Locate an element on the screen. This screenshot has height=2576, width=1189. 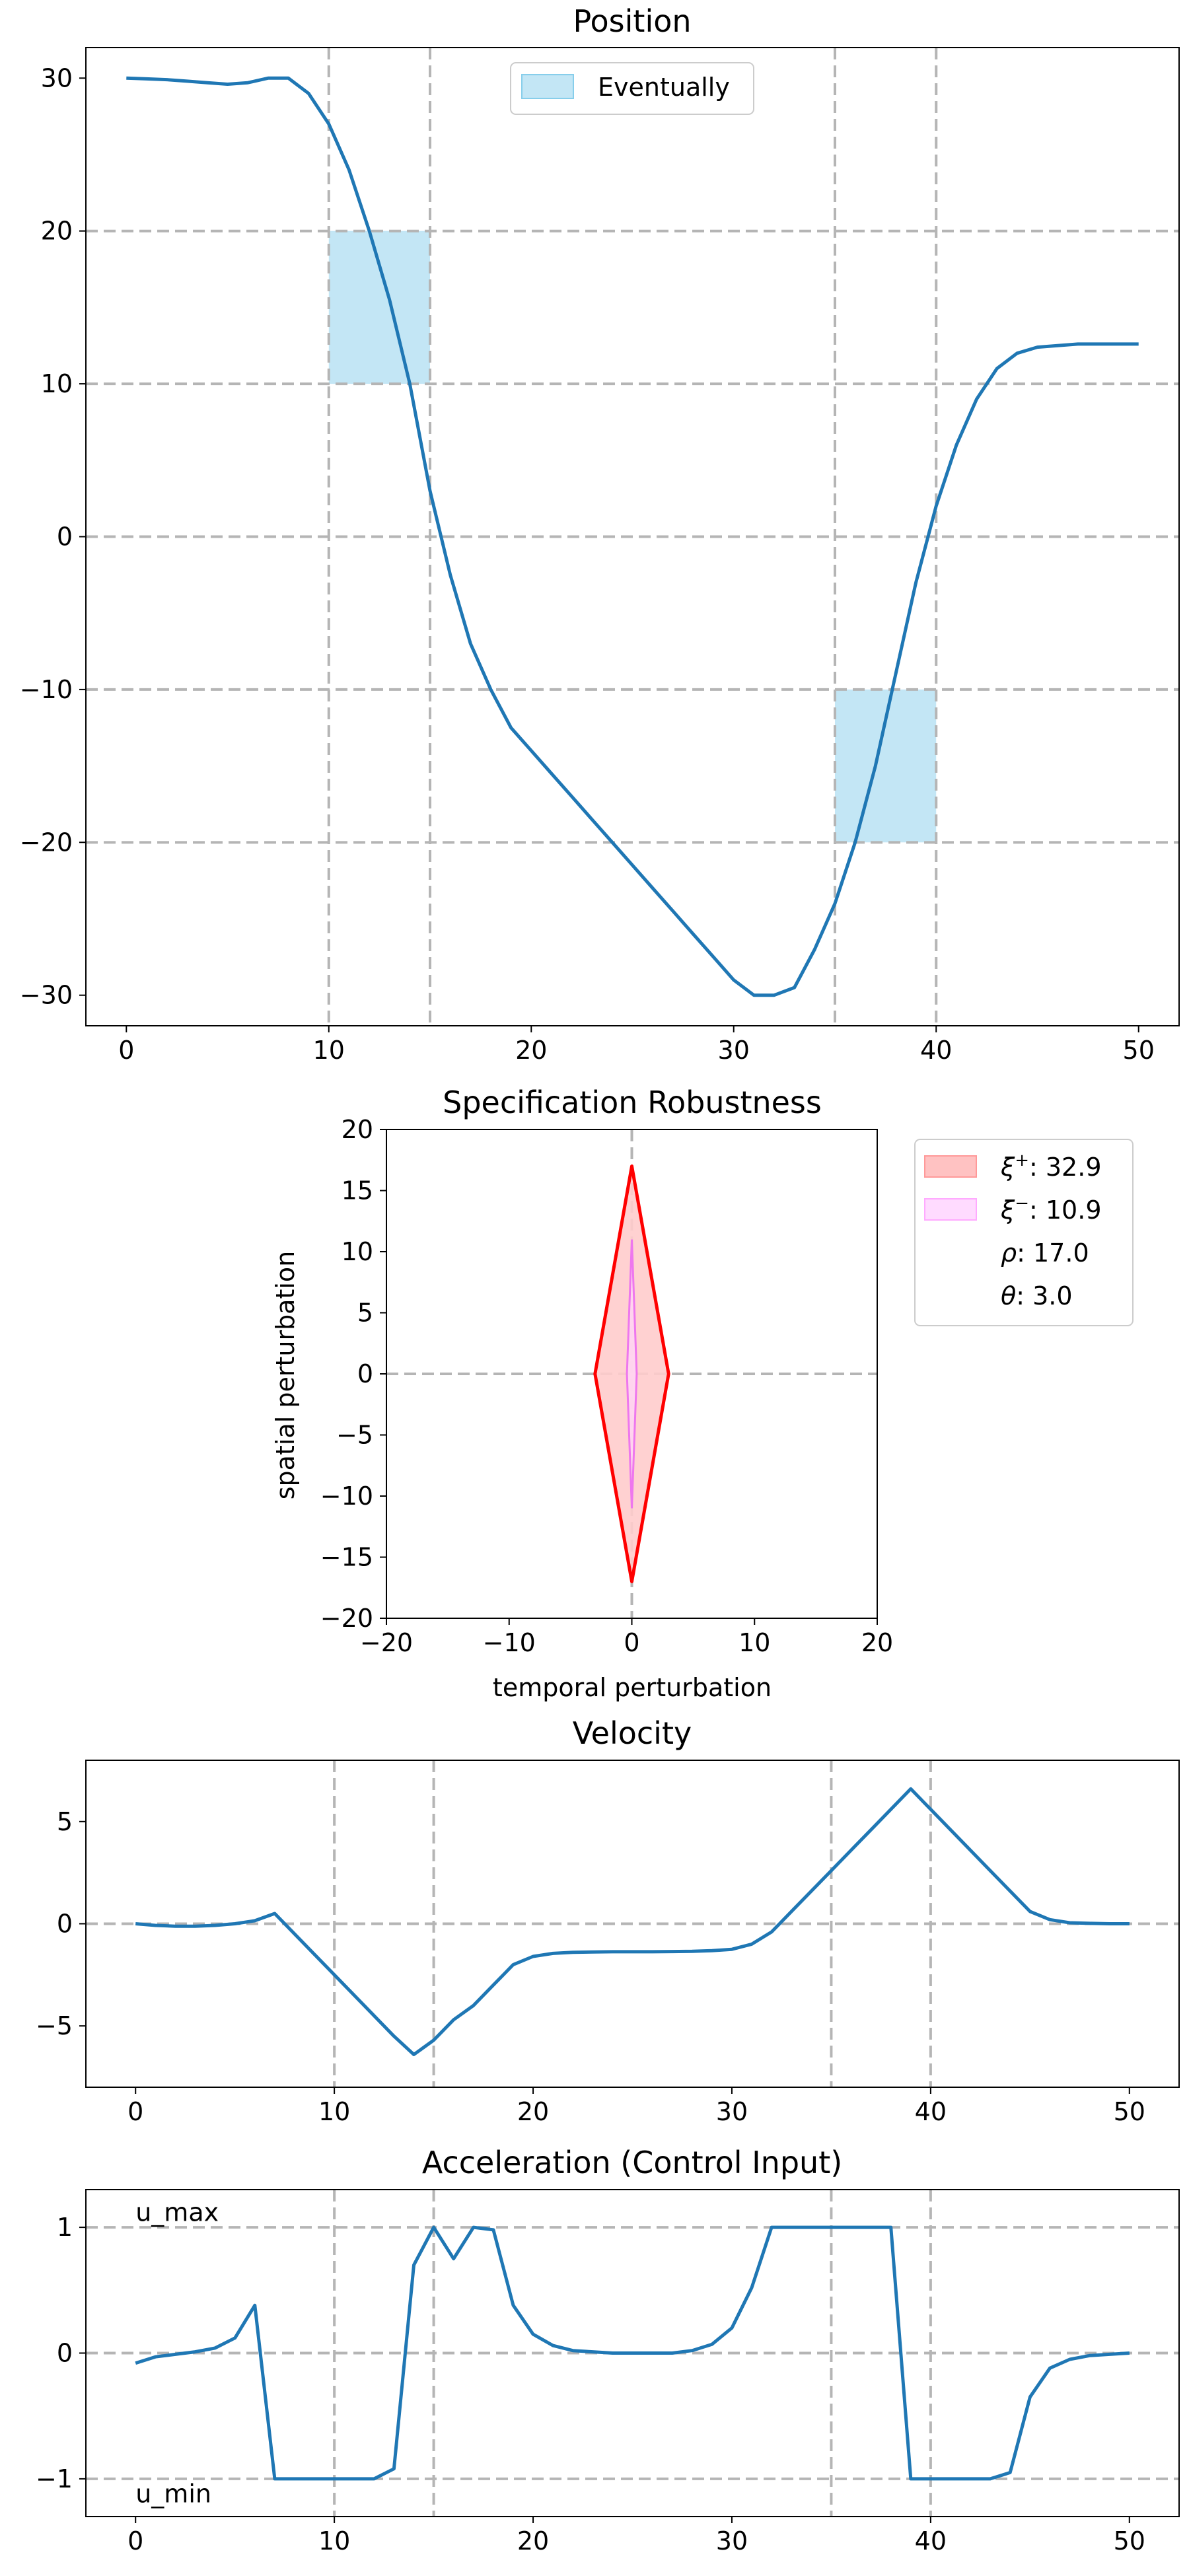
legend-label-xi-plus: ξ+: 32.9 is located at coordinates (1051, 1167).